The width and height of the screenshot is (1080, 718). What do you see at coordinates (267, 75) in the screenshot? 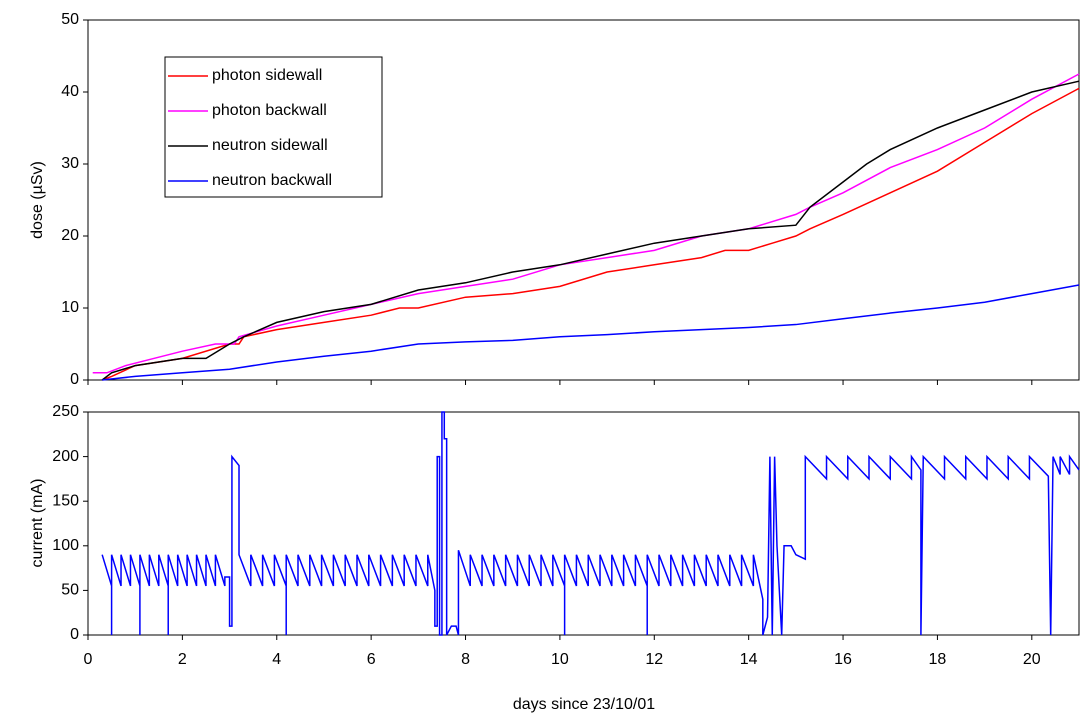
I see `legend-label: photon sidewall` at bounding box center [267, 75].